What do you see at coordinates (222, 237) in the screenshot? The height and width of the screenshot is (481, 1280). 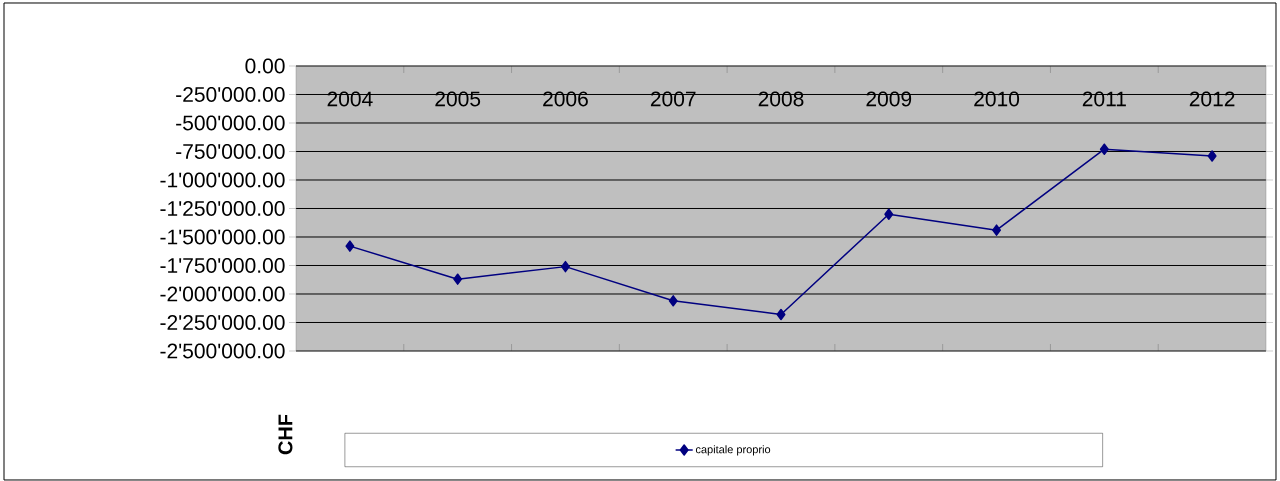 I see `y-tick-label: -1'500'000.00` at bounding box center [222, 237].